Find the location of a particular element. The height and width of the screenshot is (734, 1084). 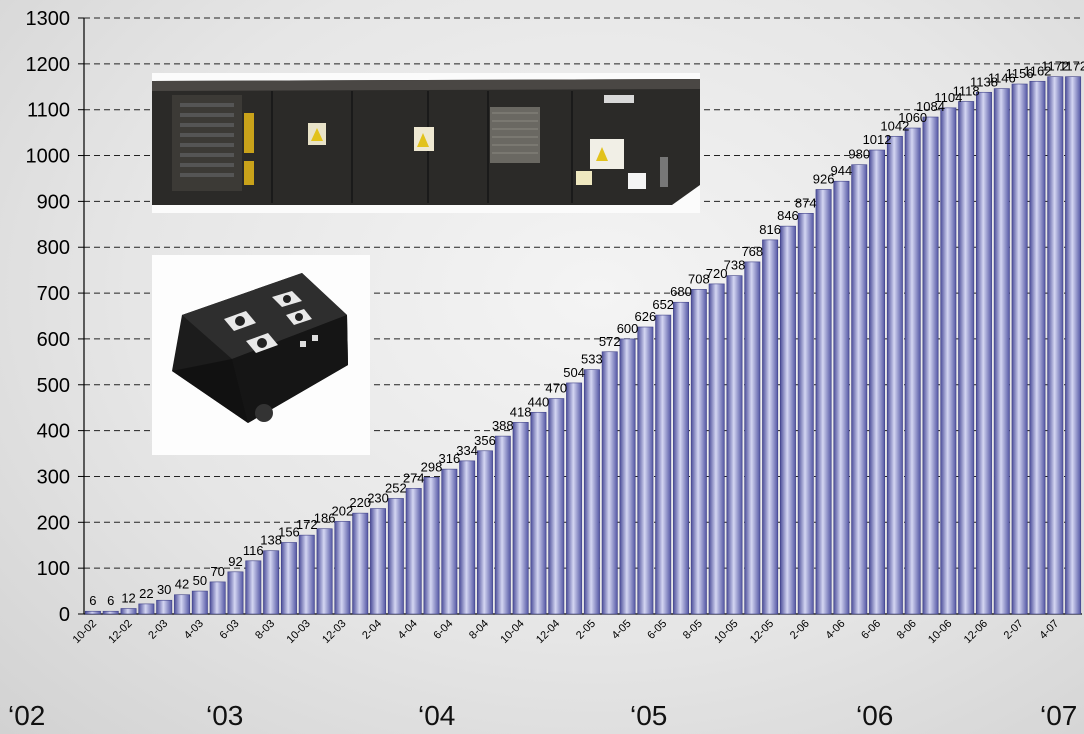

year-label-2005: ‘05 is located at coordinates (649, 715).